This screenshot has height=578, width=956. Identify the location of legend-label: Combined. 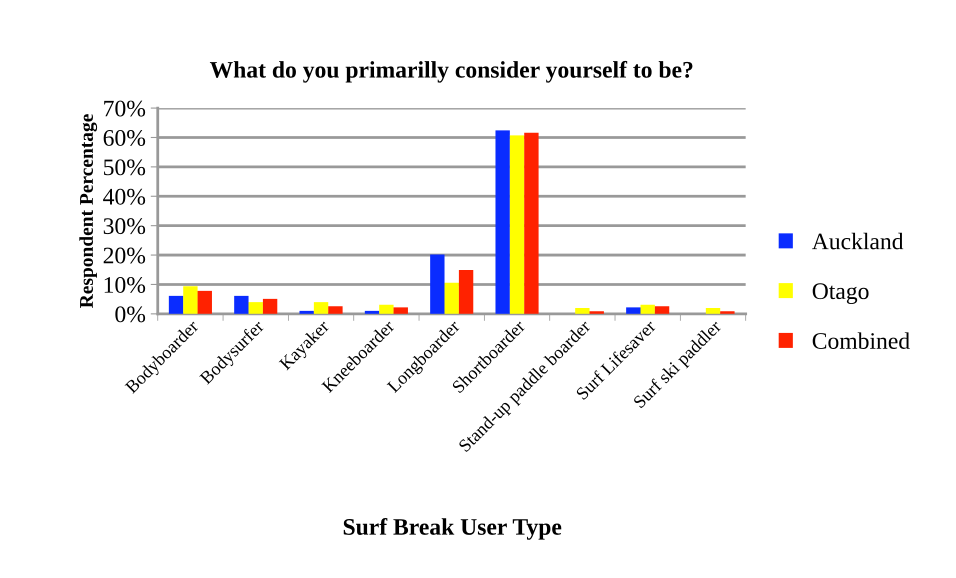
(861, 340).